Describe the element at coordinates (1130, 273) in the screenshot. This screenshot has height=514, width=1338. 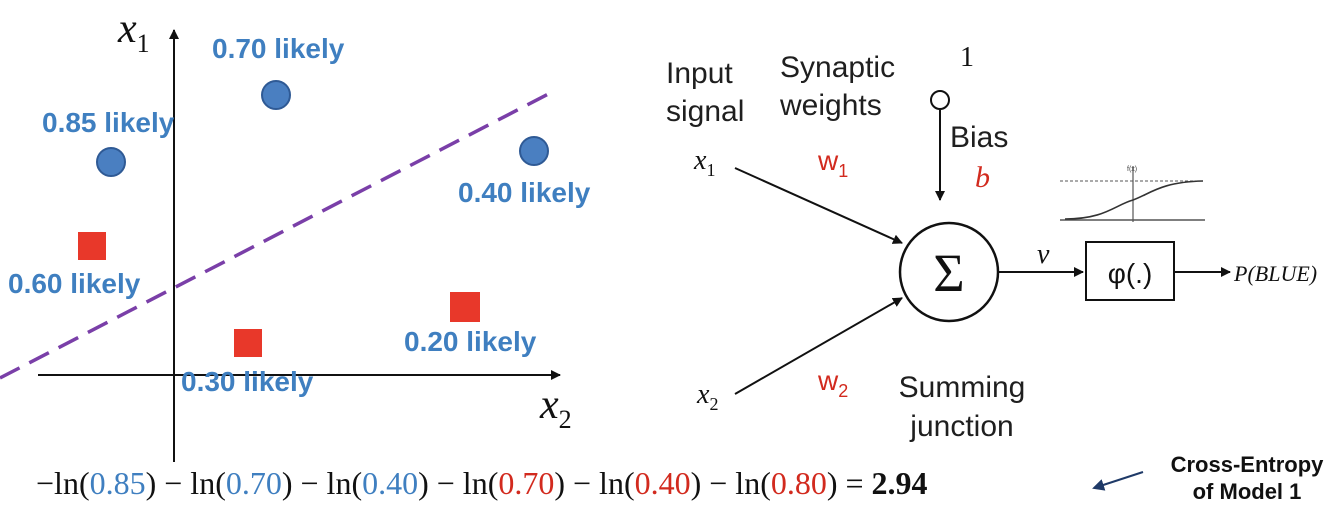
I see `activation-label: φ(.)` at that location.